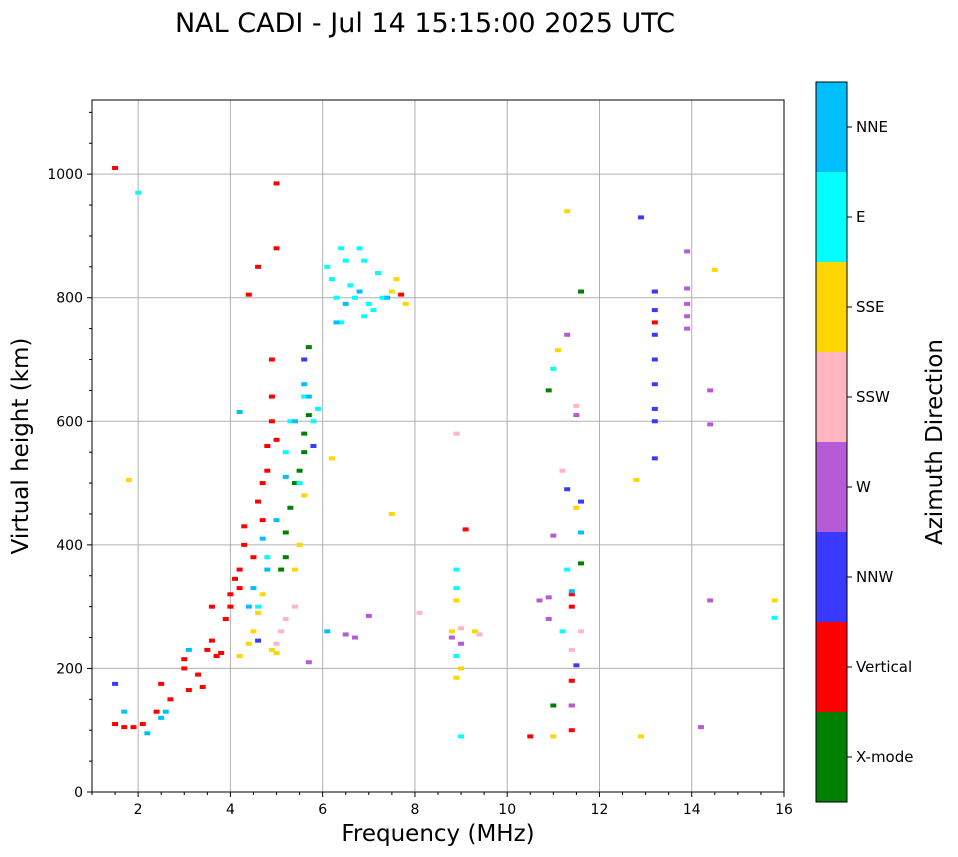  I want to click on x-tick-label: 8, so click(414, 810).